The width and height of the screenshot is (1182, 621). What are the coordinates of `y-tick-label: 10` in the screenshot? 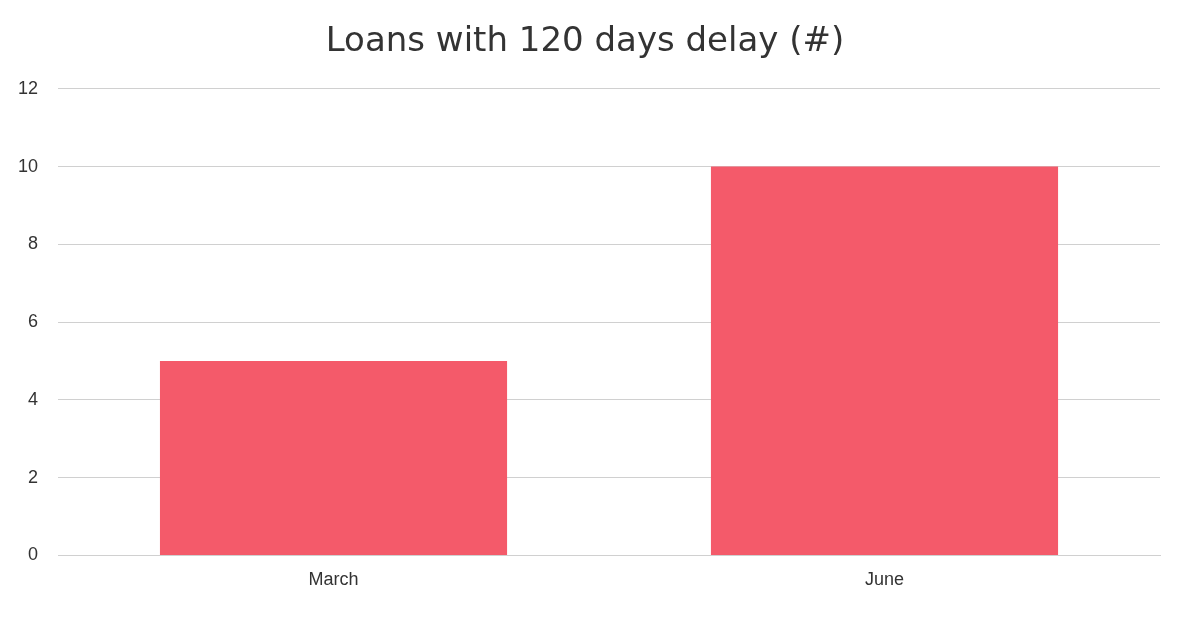 It's located at (28, 165).